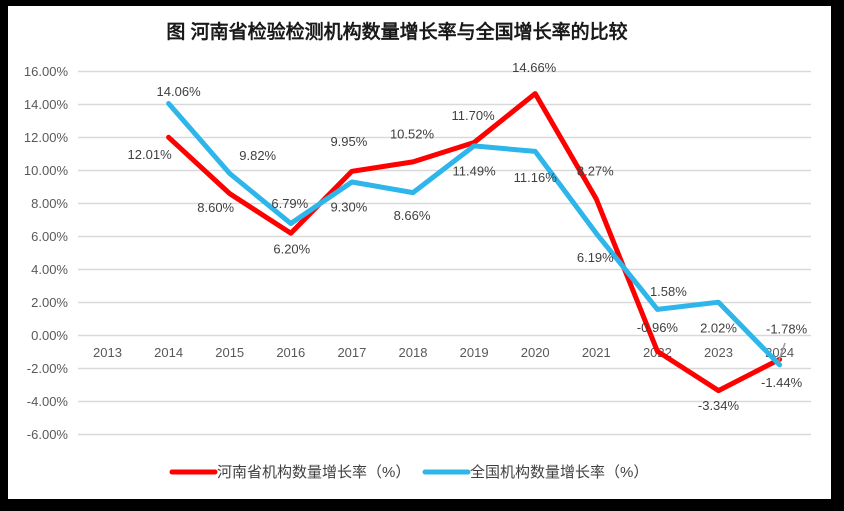 The width and height of the screenshot is (844, 511). I want to click on legend-label-national: 全国机构数量增长率（%）, so click(559, 472).